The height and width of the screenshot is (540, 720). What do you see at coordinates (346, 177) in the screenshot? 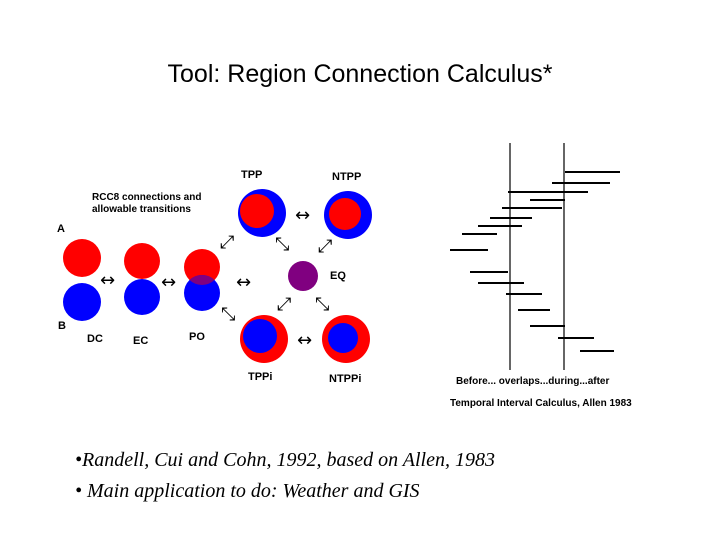
I see `label-ntpp: NTPP` at bounding box center [346, 177].